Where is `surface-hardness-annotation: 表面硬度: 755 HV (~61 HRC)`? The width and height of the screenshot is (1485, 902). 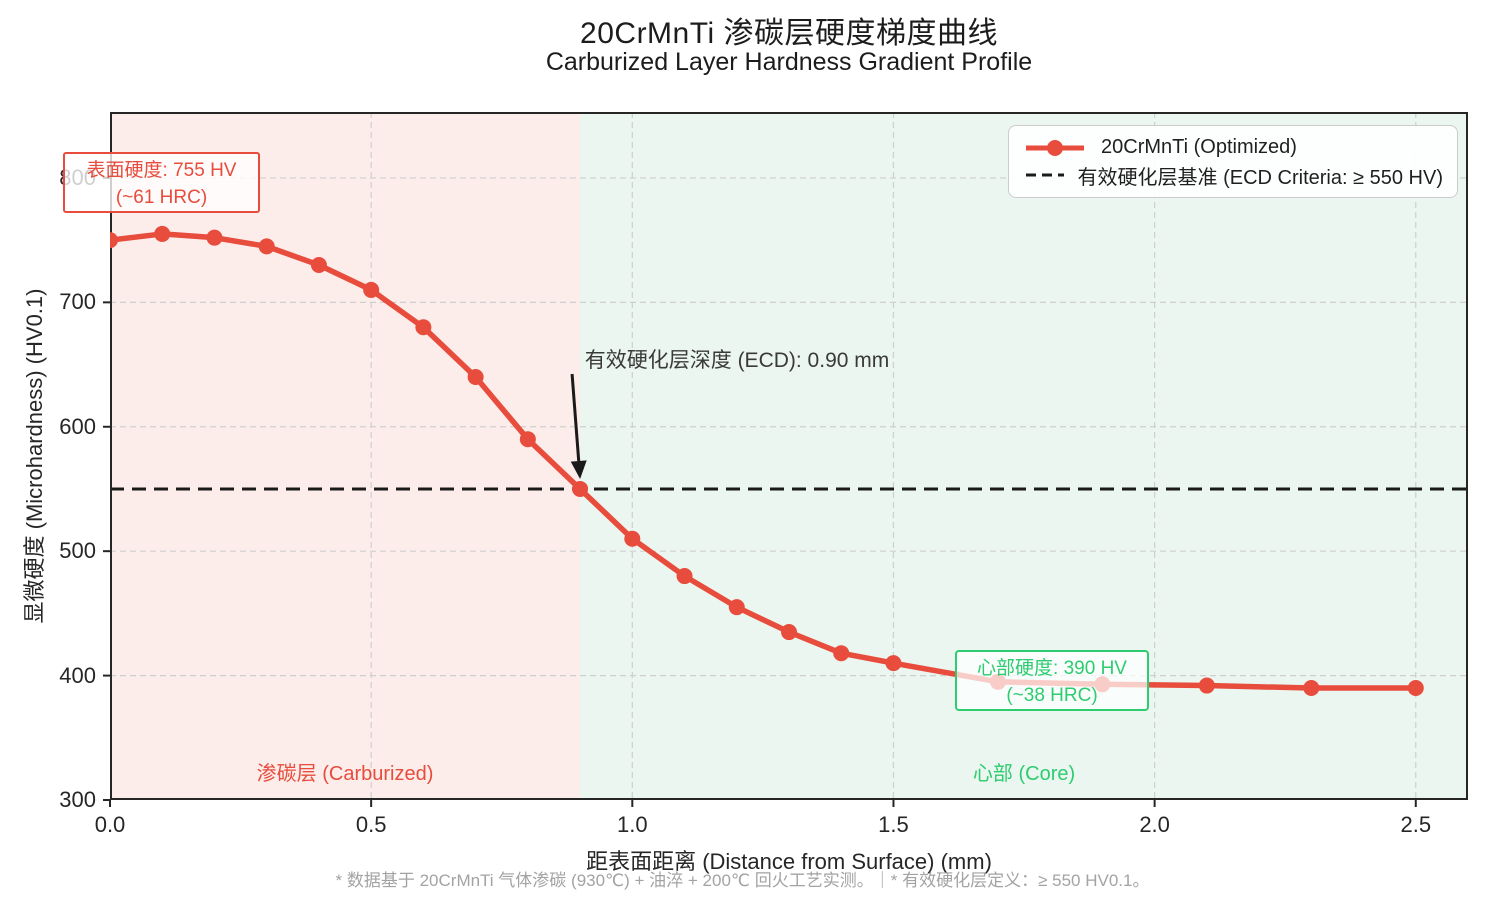 surface-hardness-annotation: 表面硬度: 755 HV (~61 HRC) is located at coordinates (161, 182).